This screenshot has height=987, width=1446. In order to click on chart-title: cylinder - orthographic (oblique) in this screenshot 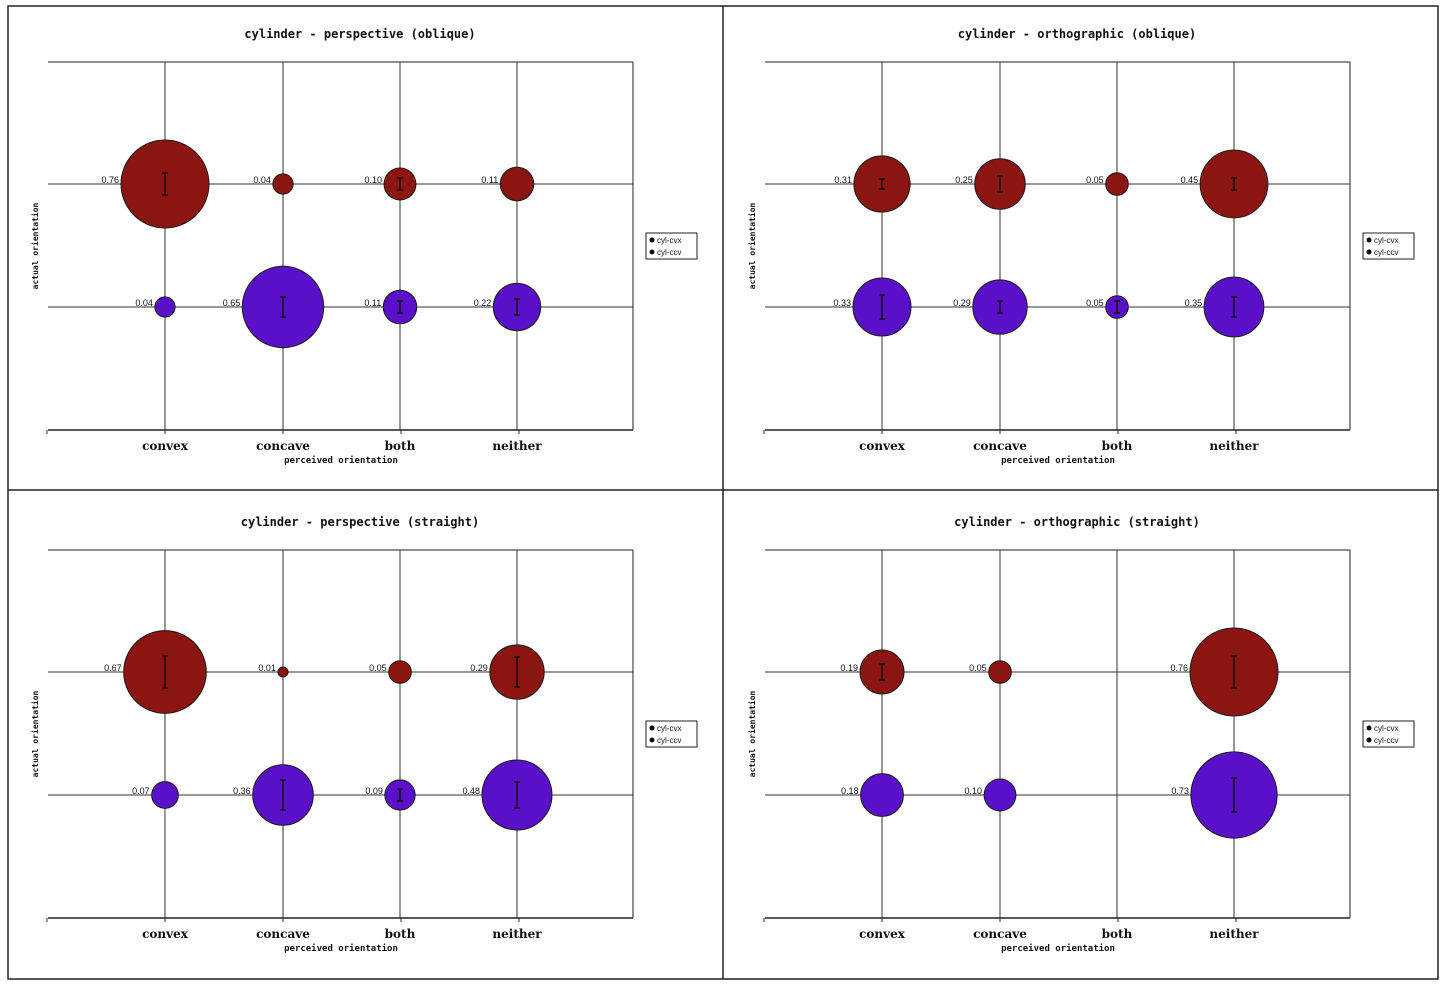, I will do `click(1077, 34)`.